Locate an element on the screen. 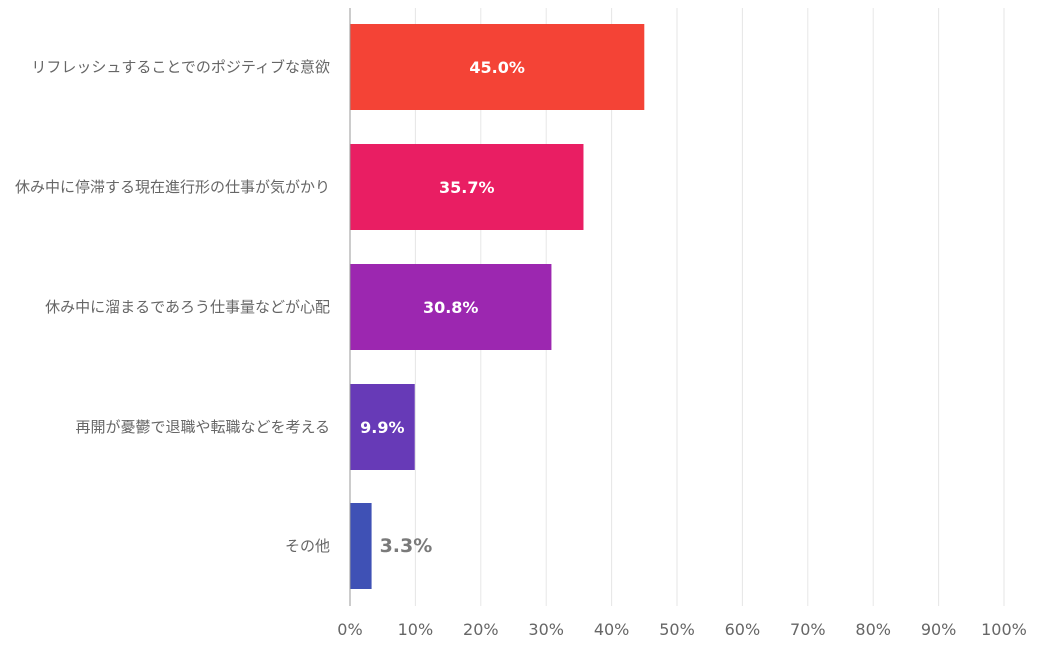  data-labels: 45.0% 35.7% 30.8% 9.9% 3.3% is located at coordinates (442, 307).